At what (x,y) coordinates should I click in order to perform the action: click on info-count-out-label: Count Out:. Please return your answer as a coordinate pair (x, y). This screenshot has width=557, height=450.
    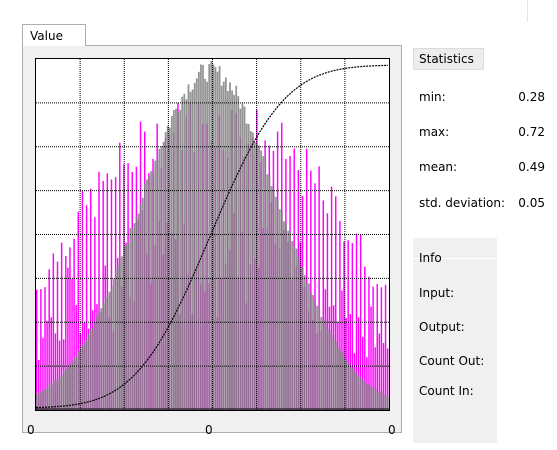
    Looking at the image, I should click on (452, 361).